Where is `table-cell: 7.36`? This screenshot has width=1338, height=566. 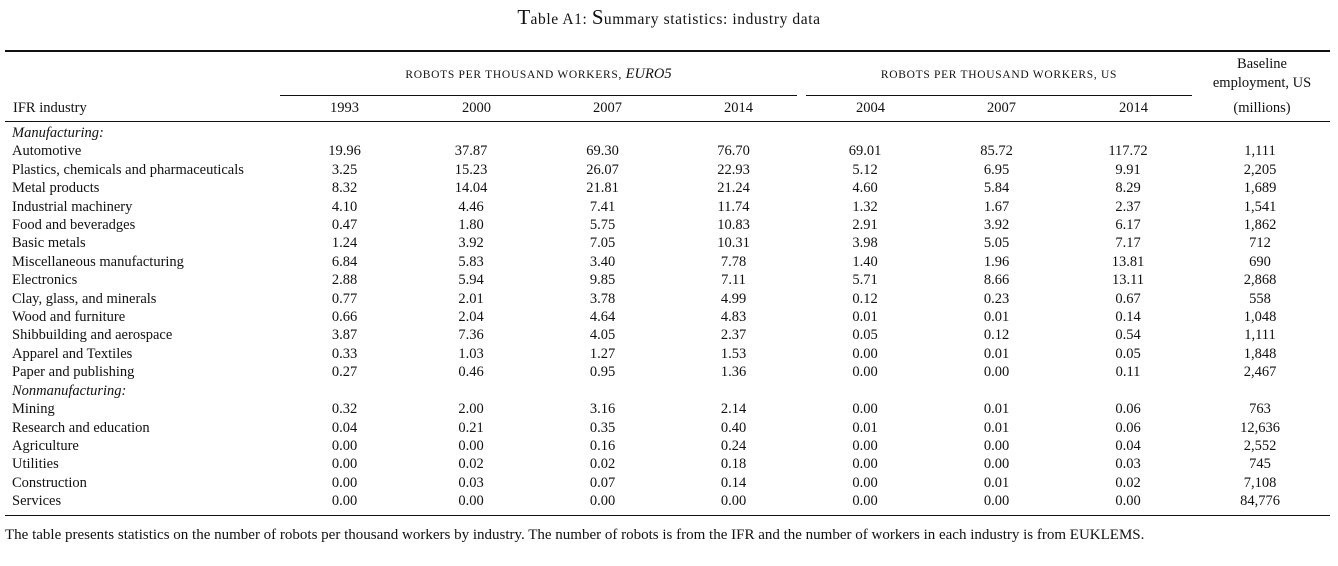 table-cell: 7.36 is located at coordinates (471, 335).